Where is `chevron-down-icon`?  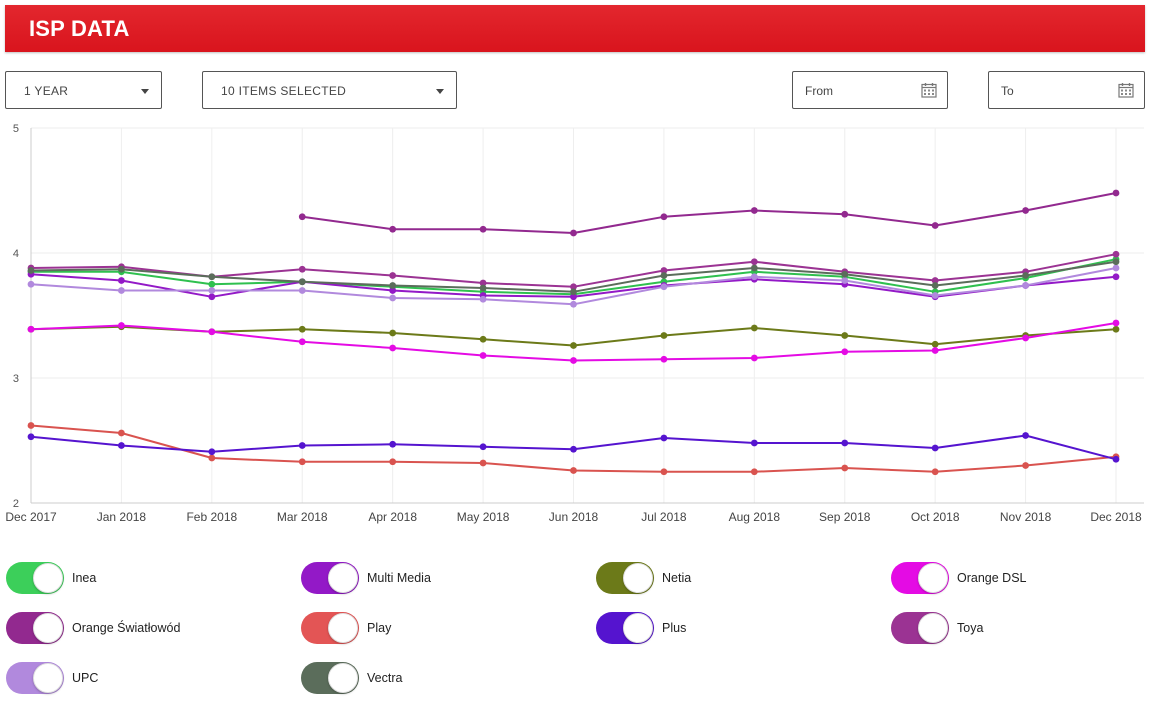
chevron-down-icon is located at coordinates (145, 91).